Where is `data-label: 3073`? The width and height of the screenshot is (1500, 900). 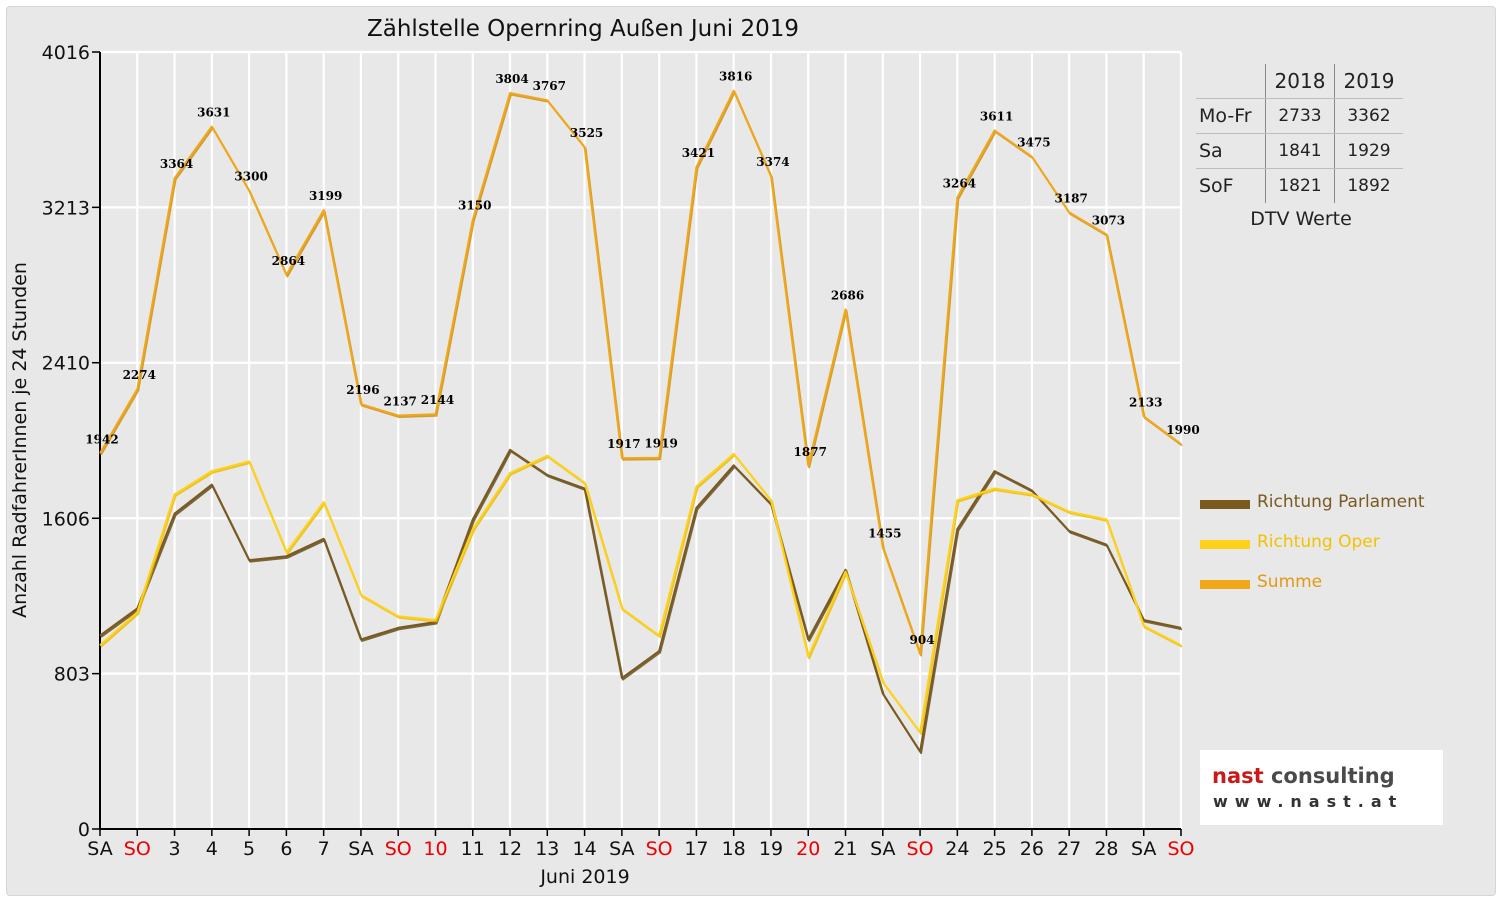
data-label: 3073 is located at coordinates (1108, 220).